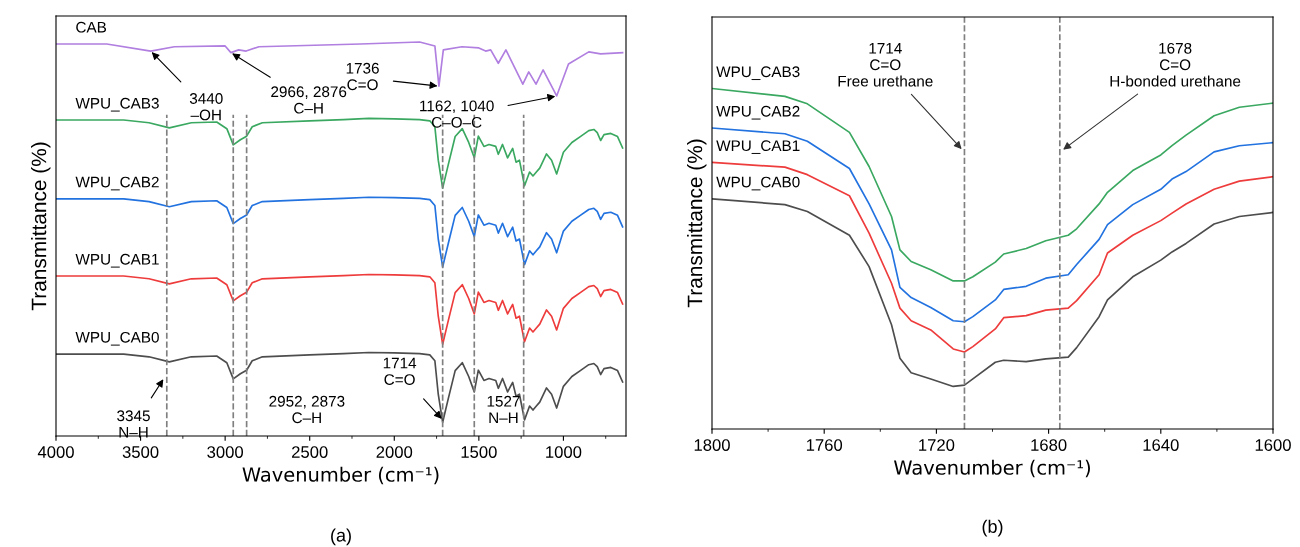 This screenshot has height=547, width=1300. Describe the element at coordinates (394, 452) in the screenshot. I see `x-tick-label: 2000` at that location.